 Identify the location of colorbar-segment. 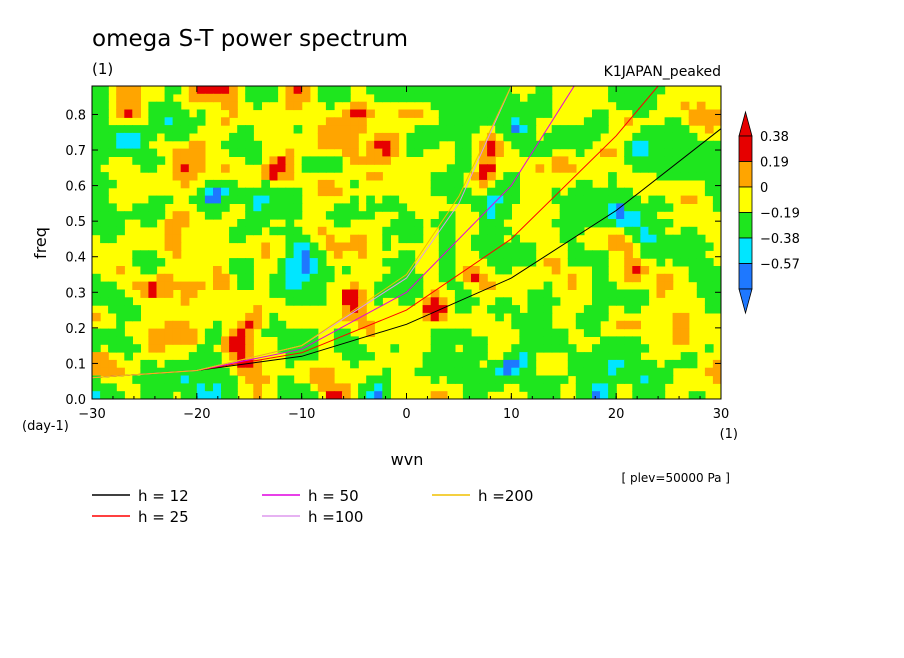
(745, 225).